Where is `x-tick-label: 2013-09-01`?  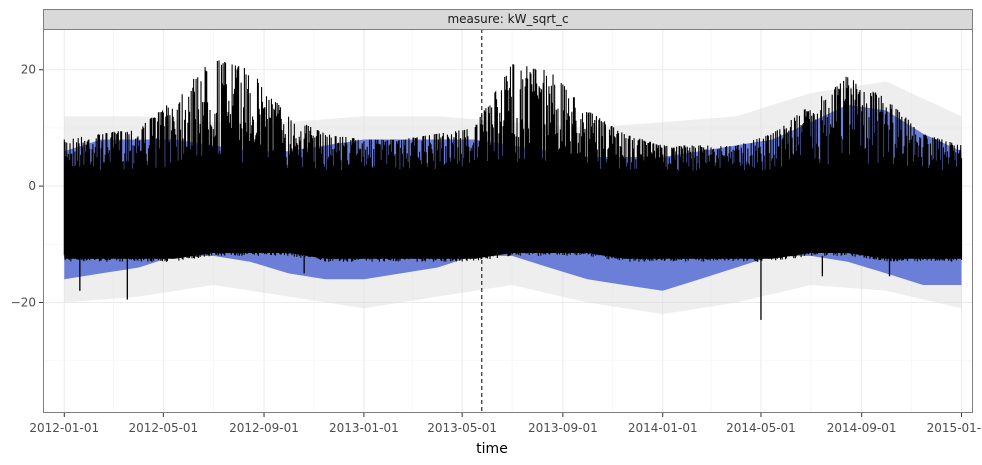 x-tick-label: 2013-09-01 is located at coordinates (563, 428).